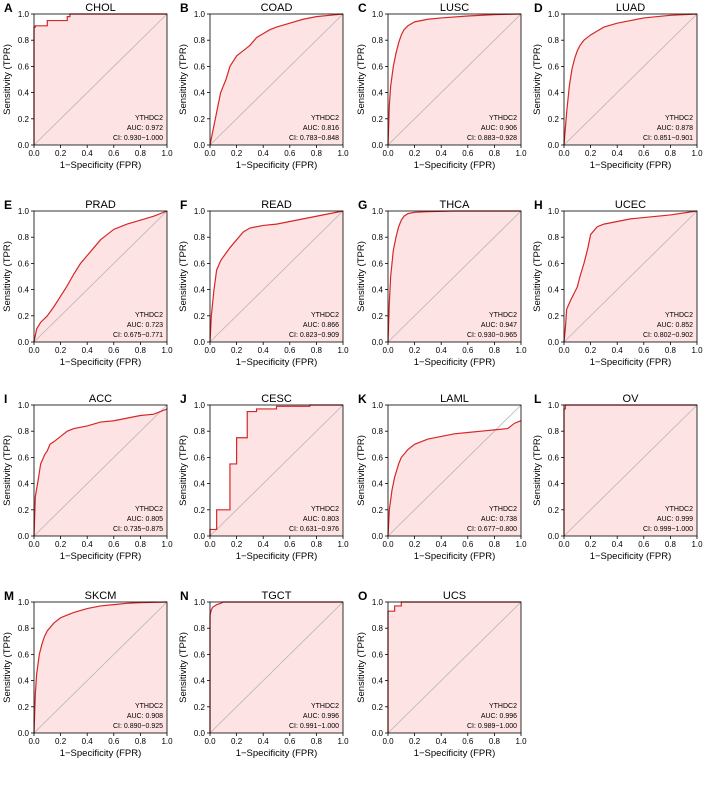 This screenshot has width=709, height=806. Describe the element at coordinates (264, 544) in the screenshot. I see `x-tick-label: 0.4` at that location.